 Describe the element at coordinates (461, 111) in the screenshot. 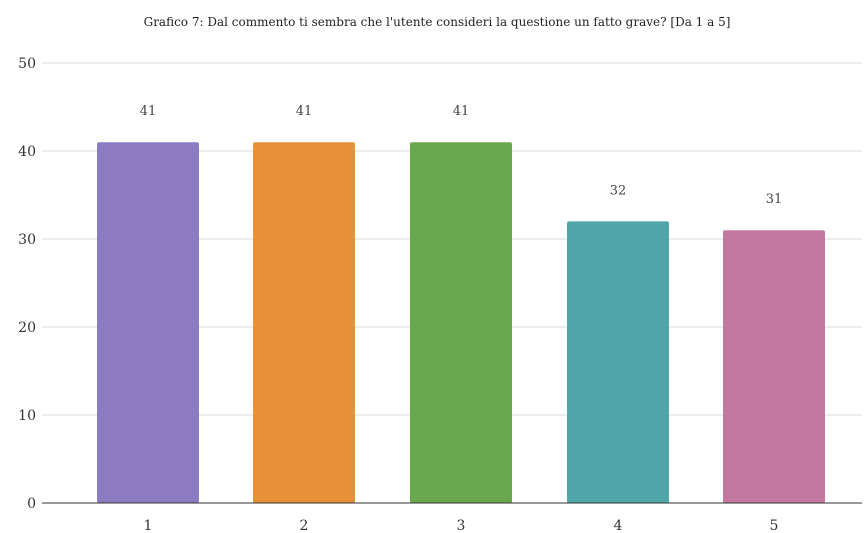

I see `data-label-3: 41` at that location.